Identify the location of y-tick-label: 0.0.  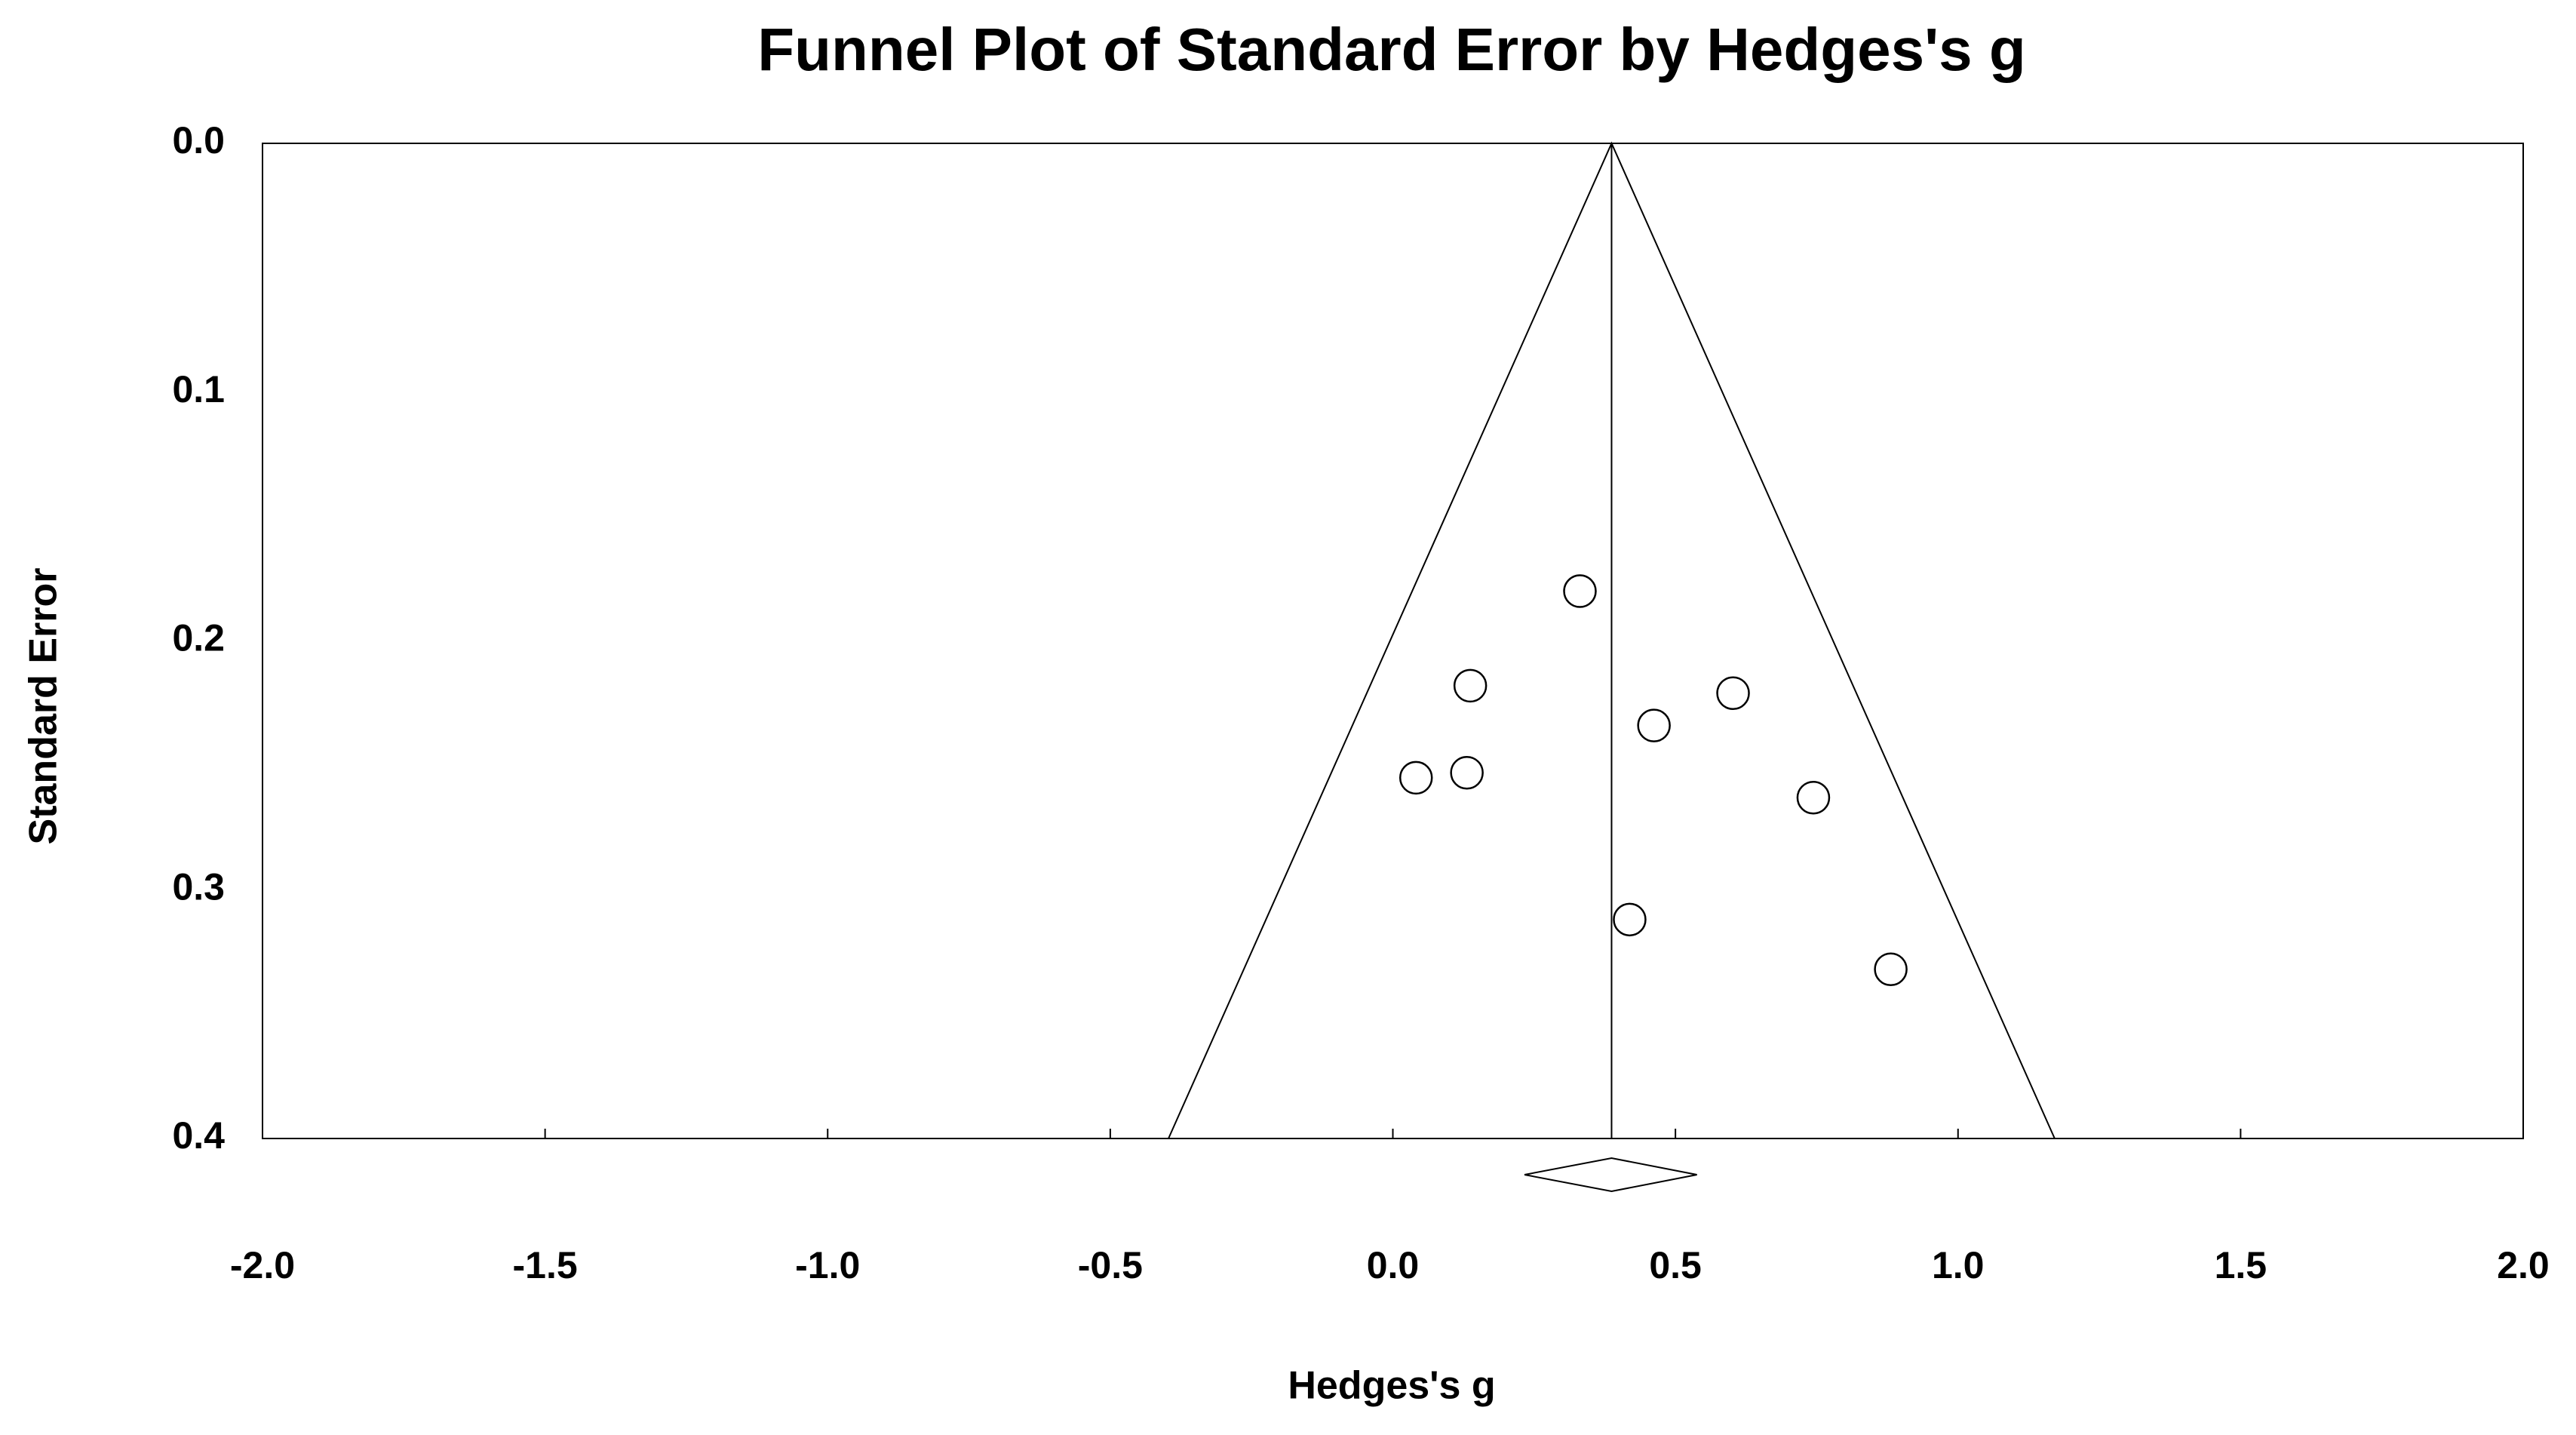
(198, 140).